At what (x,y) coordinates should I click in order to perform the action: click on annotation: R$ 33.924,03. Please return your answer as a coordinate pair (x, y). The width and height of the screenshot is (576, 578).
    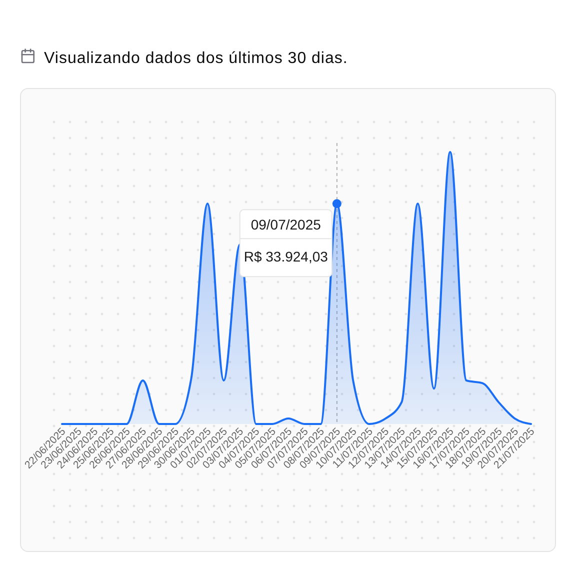
    Looking at the image, I should click on (286, 256).